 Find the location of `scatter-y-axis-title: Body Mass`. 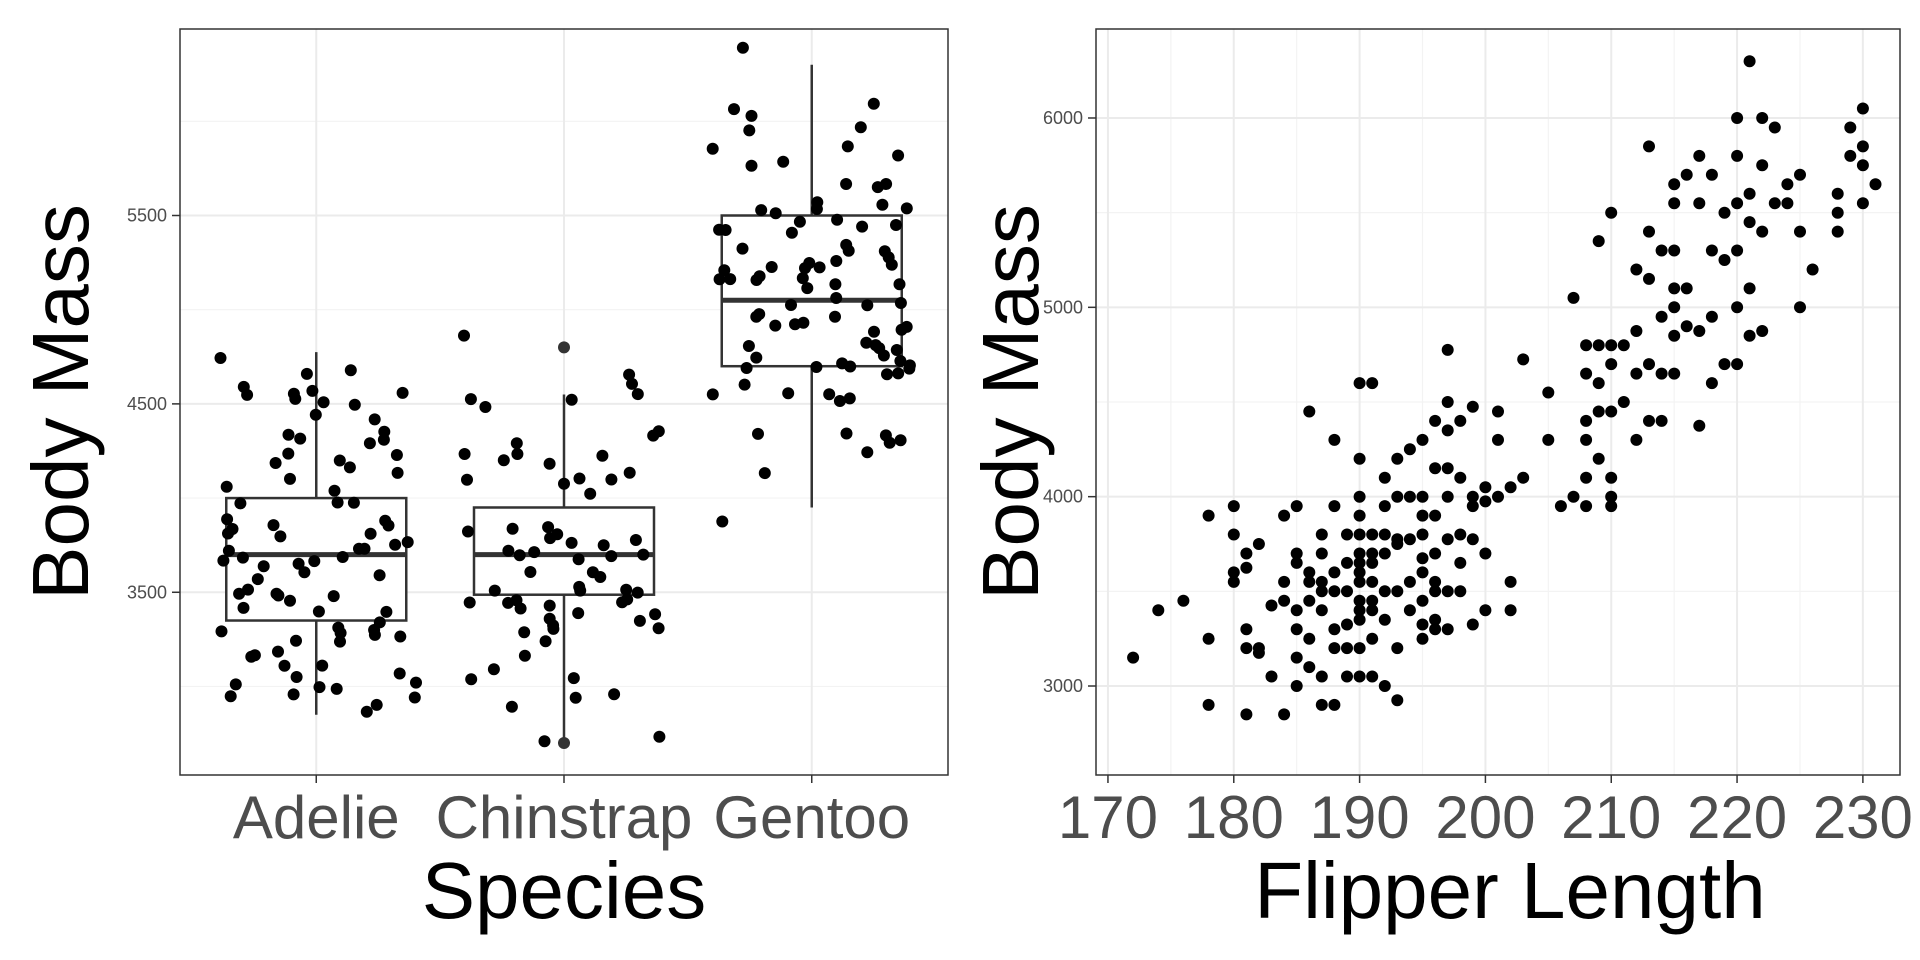

scatter-y-axis-title: Body Mass is located at coordinates (1010, 402).